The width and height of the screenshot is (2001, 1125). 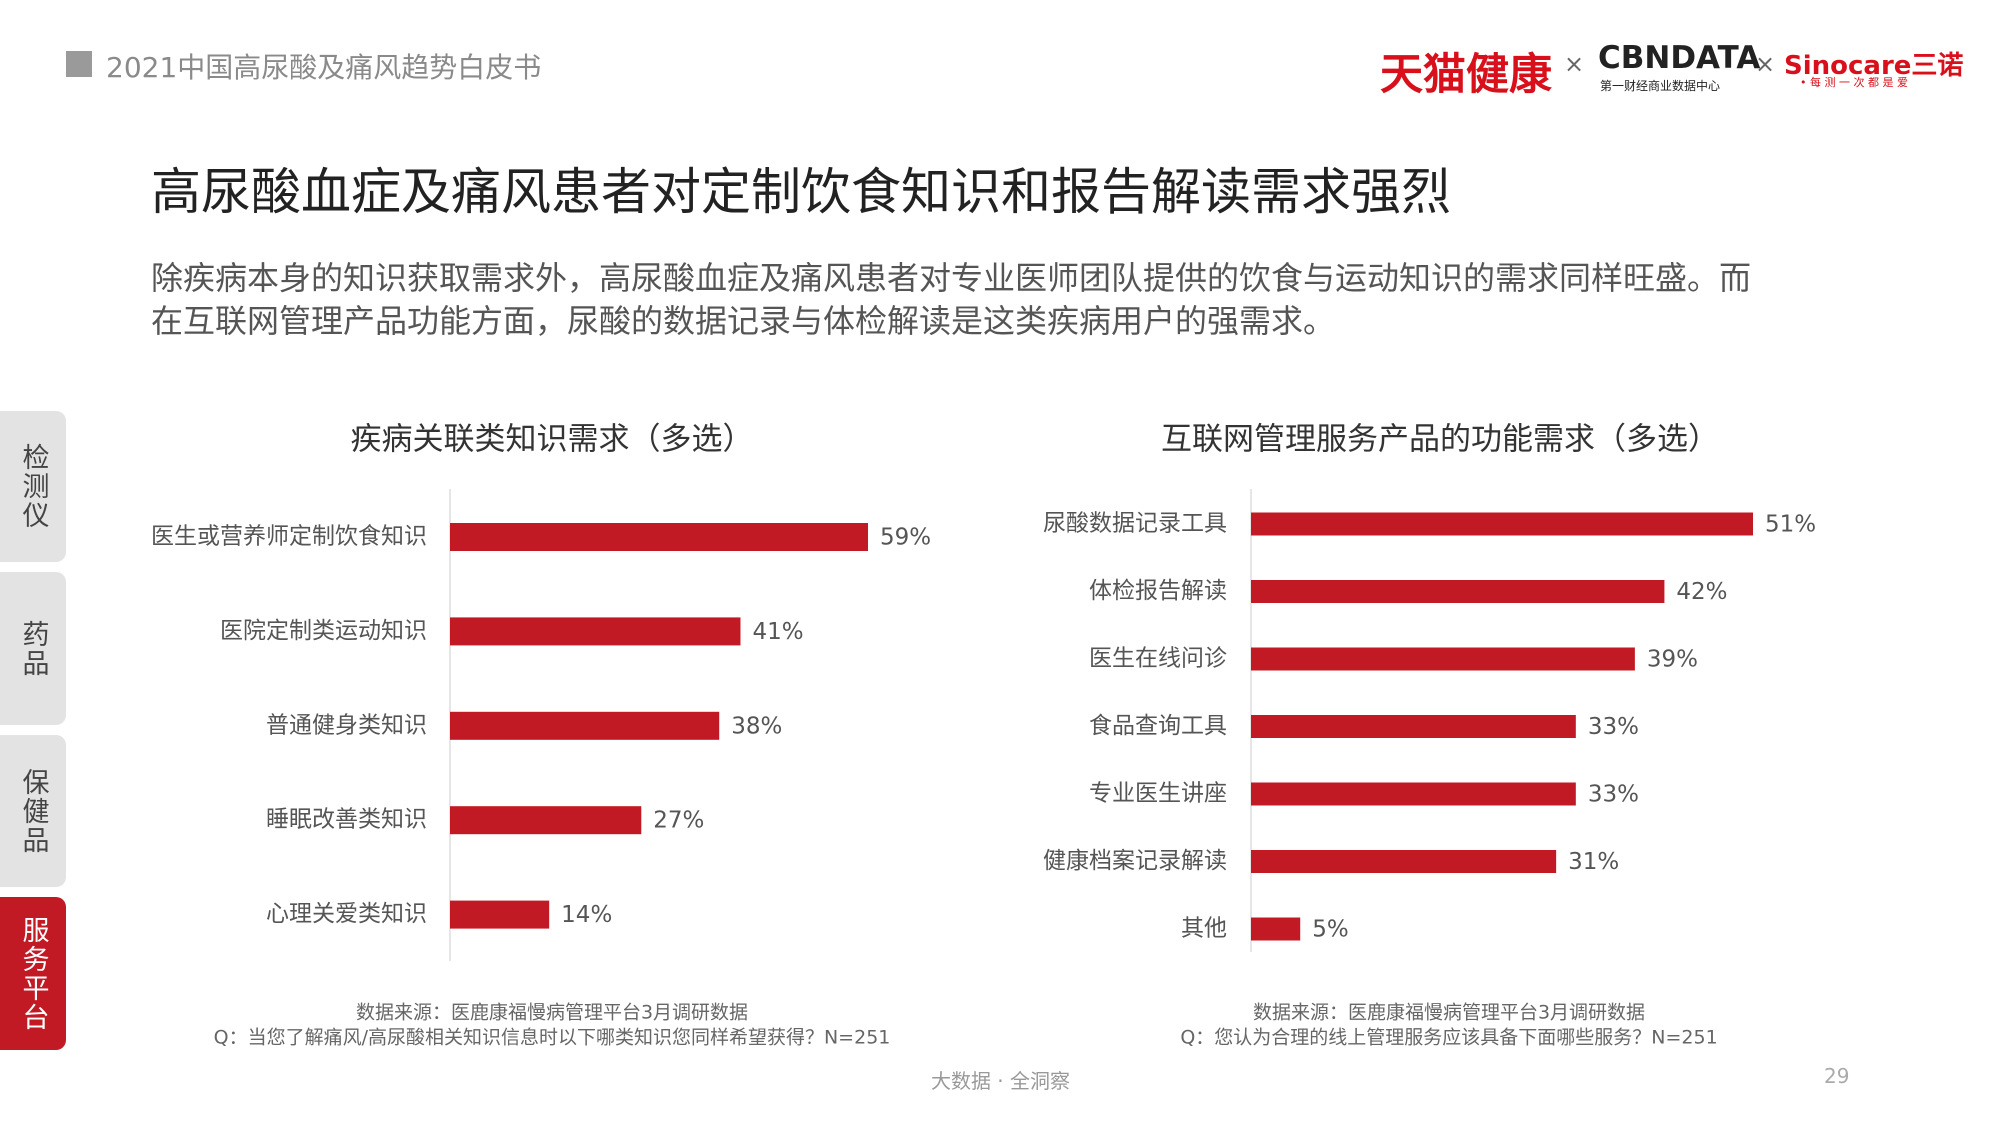 I want to click on value-label: 41%, so click(x=777, y=632).